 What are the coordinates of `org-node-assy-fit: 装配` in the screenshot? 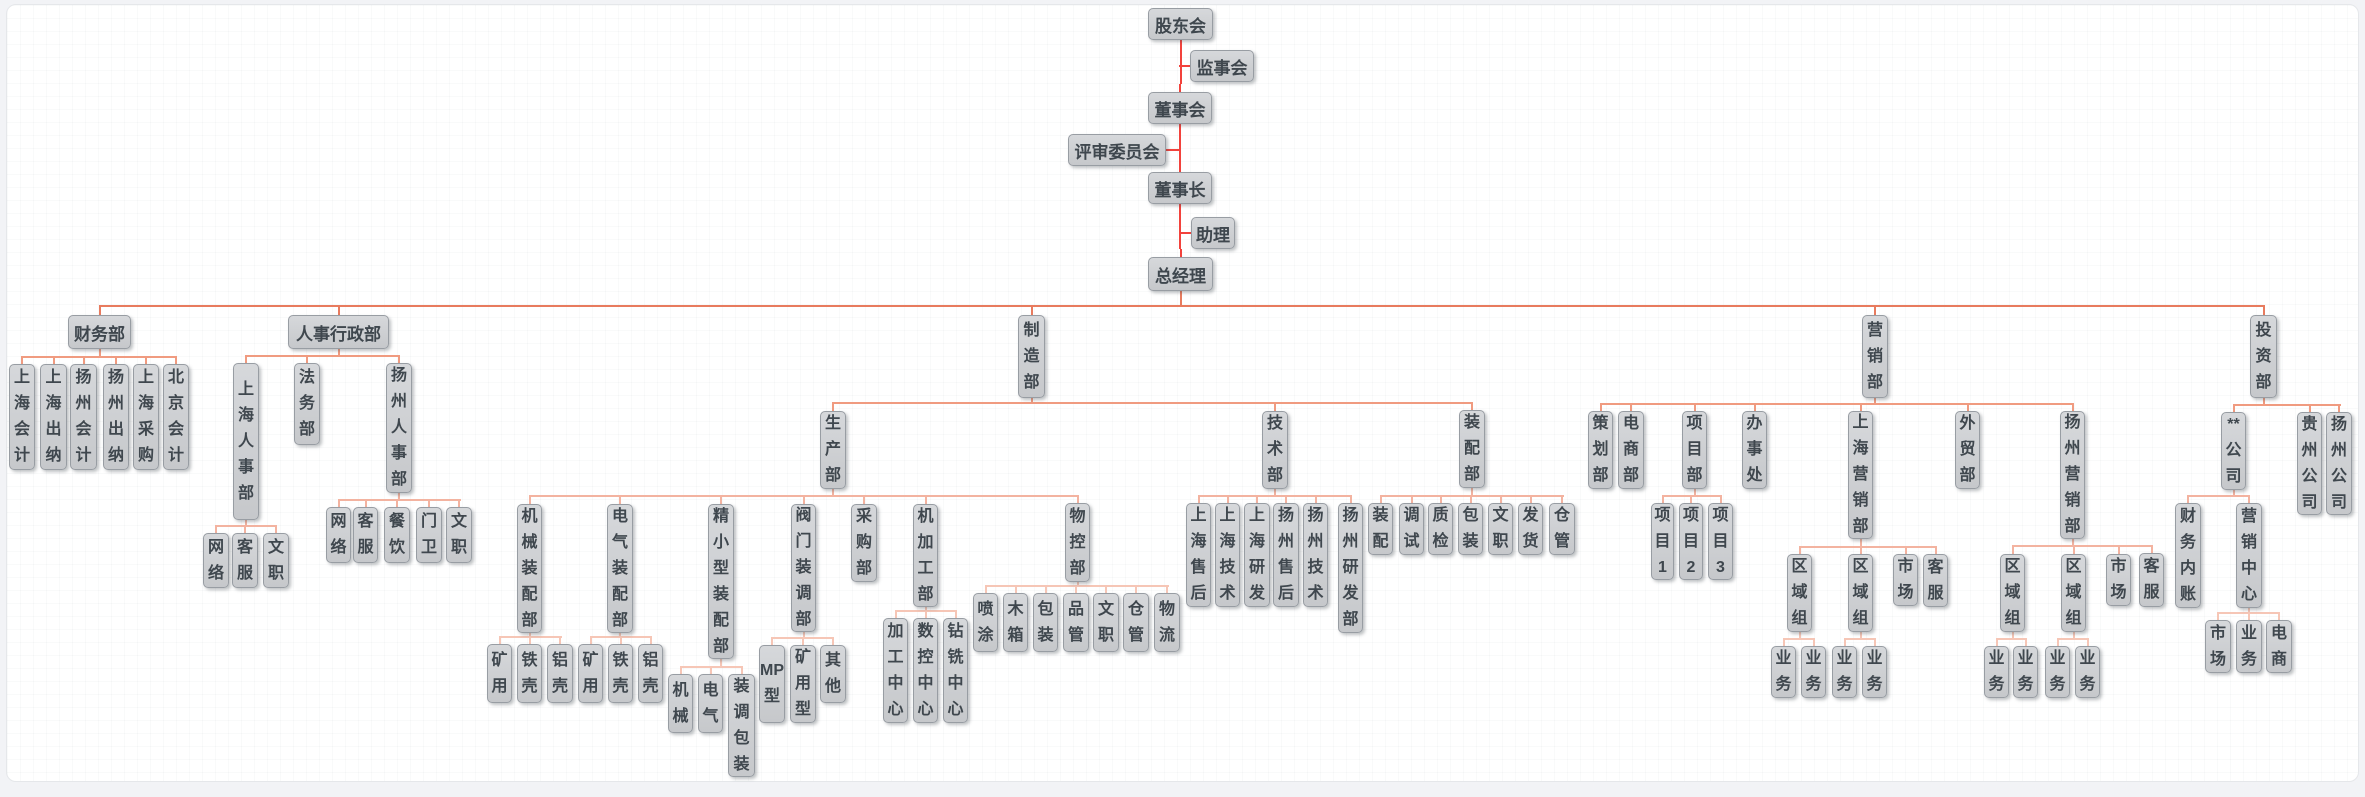 It's located at (1380, 529).